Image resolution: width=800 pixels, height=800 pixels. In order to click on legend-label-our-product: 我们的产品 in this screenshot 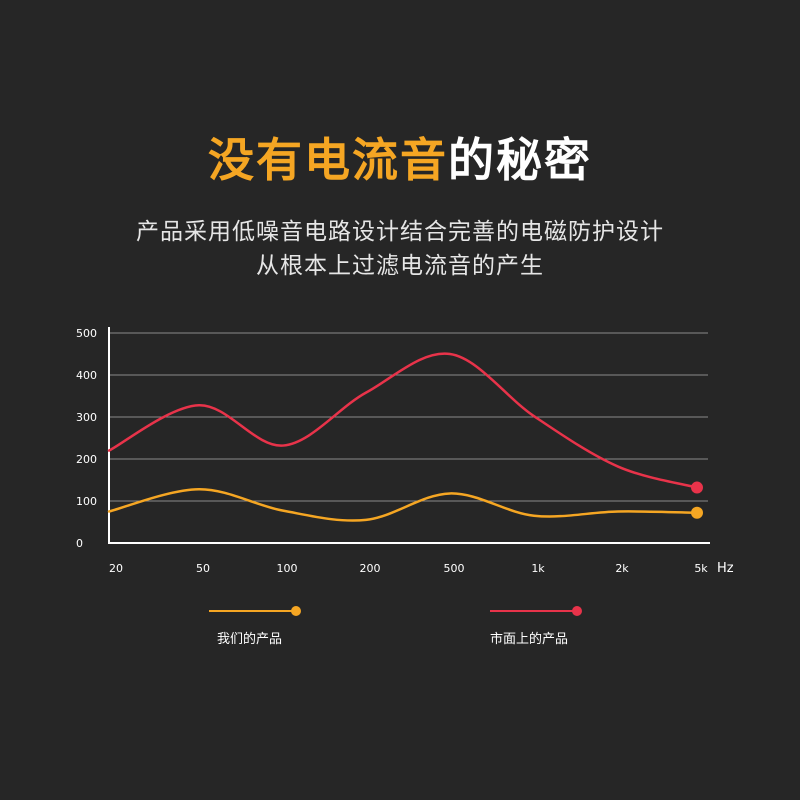, I will do `click(250, 639)`.